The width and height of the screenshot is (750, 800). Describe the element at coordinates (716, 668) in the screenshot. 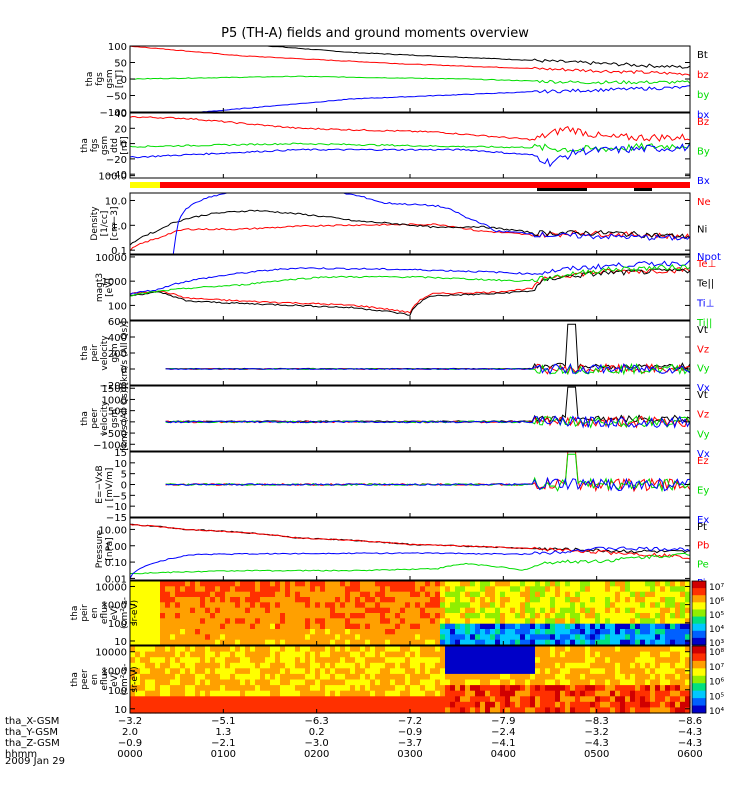

I see `colorbar-label-p10-1: 10⁷` at that location.